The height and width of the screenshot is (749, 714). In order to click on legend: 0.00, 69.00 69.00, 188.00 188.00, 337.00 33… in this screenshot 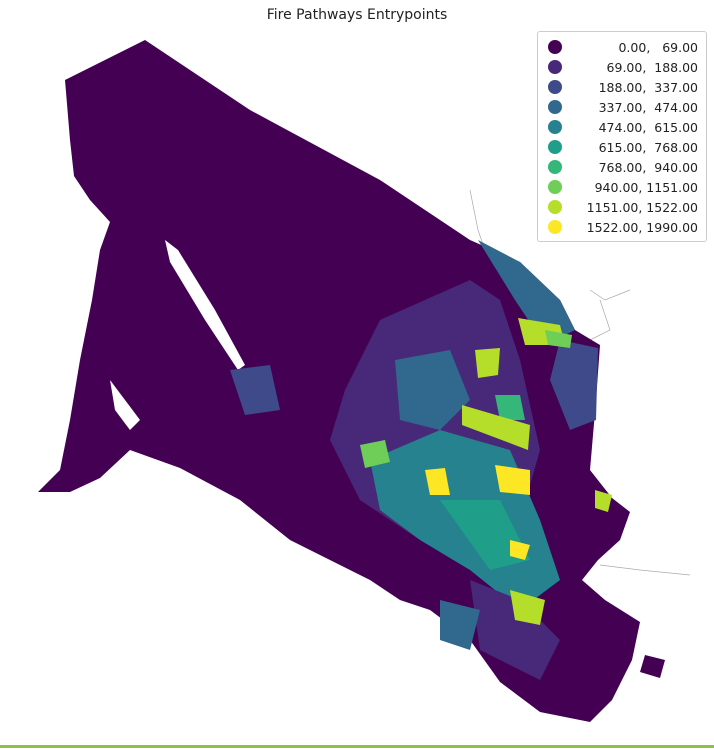, I will do `click(622, 136)`.